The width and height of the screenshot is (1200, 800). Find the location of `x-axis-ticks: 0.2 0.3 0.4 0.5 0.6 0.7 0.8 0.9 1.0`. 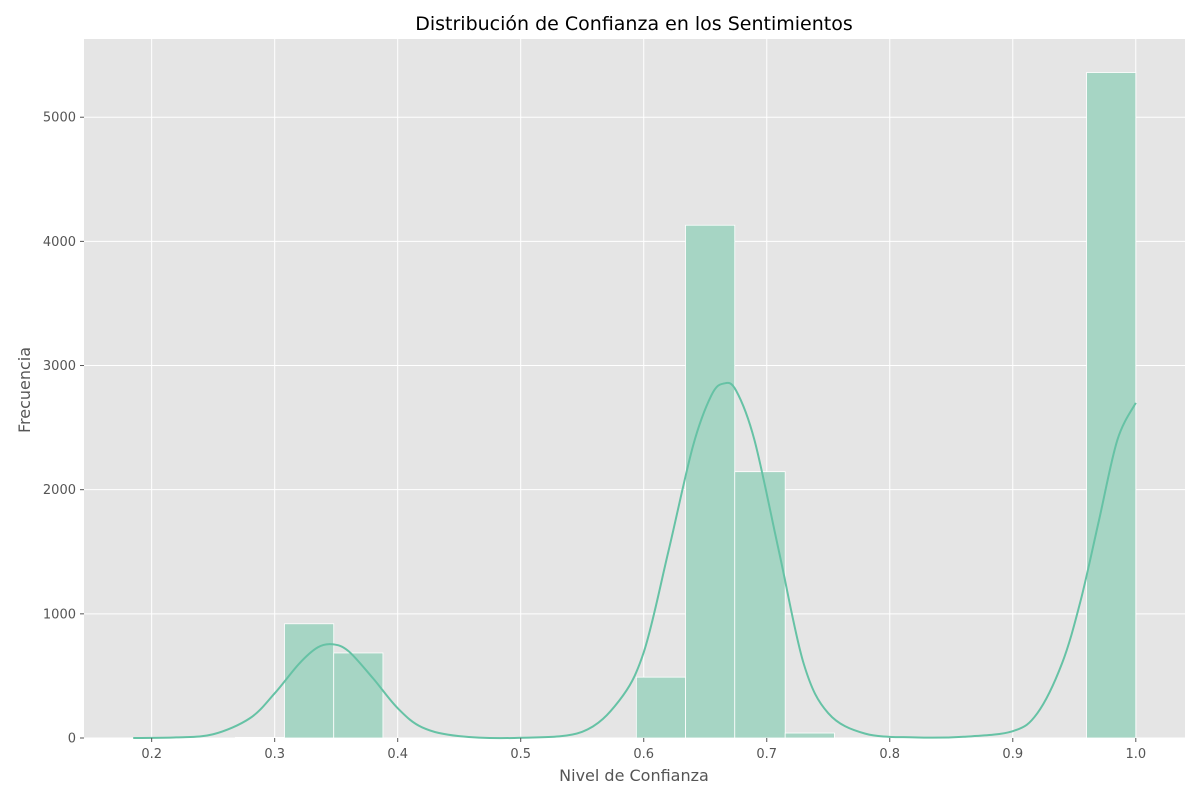

x-axis-ticks: 0.2 0.3 0.4 0.5 0.6 0.7 0.8 0.9 1.0 is located at coordinates (643, 750).